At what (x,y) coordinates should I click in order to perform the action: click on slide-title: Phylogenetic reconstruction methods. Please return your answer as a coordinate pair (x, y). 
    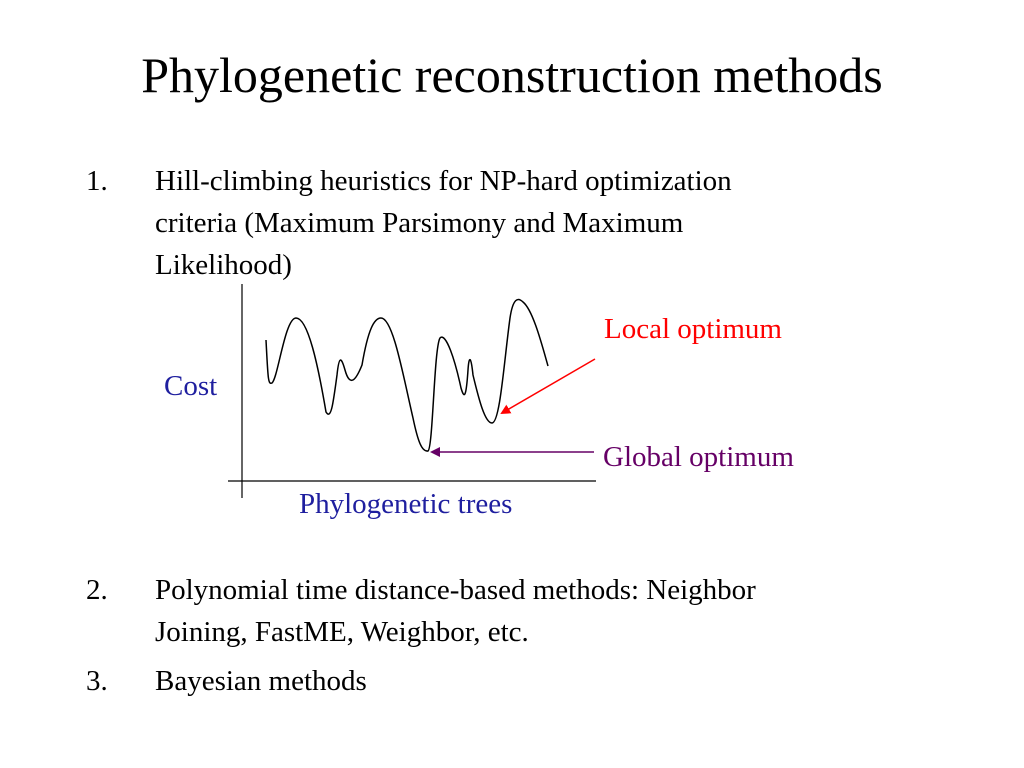
    Looking at the image, I should click on (512, 75).